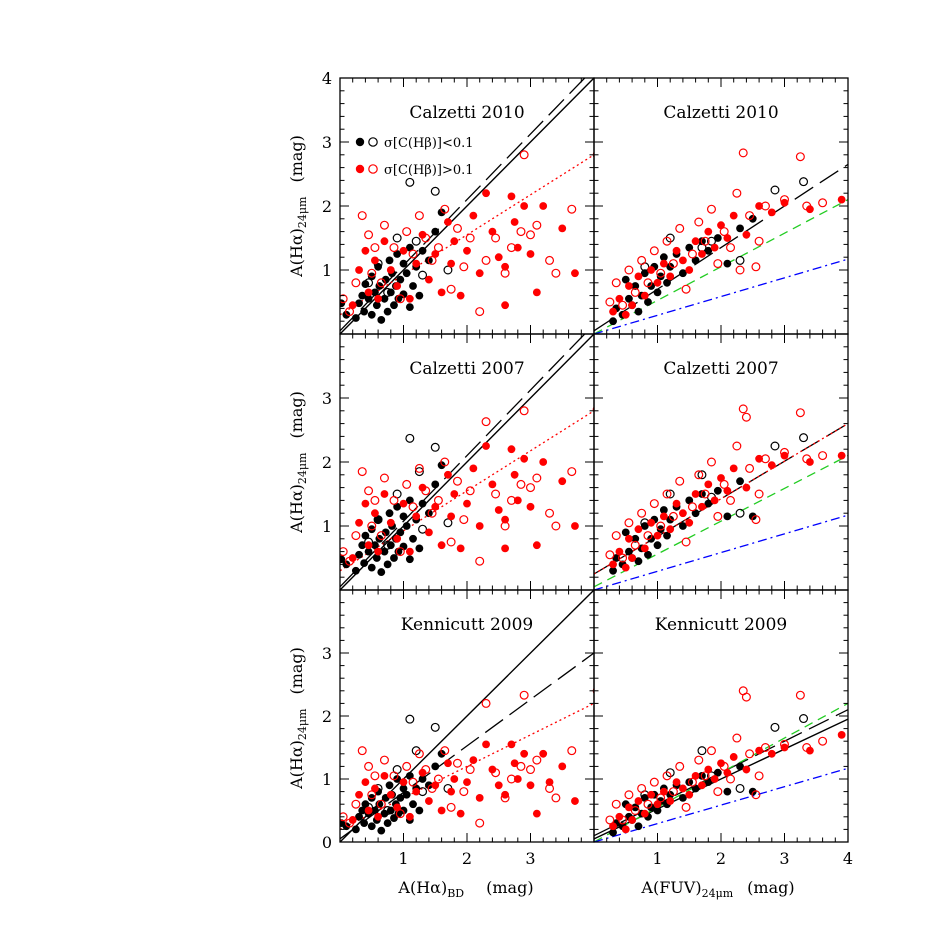 The width and height of the screenshot is (926, 926). Describe the element at coordinates (509, 887) in the screenshot. I see `xlabel-left-unit: (mag)` at that location.